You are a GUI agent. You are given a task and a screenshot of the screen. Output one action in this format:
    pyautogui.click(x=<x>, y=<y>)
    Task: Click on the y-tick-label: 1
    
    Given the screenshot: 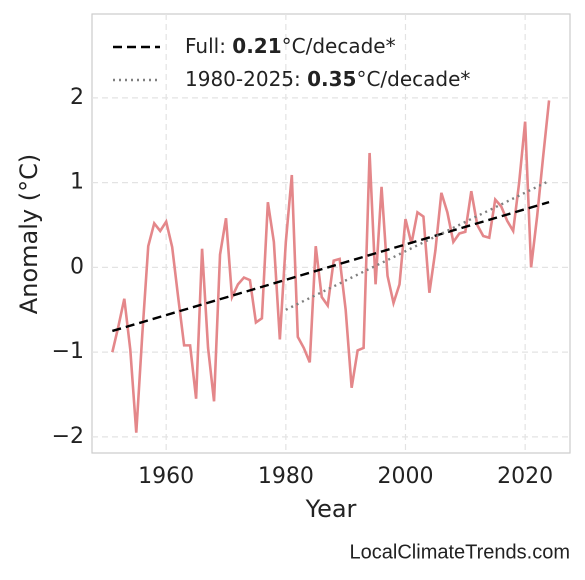 What is the action you would take?
    pyautogui.click(x=77, y=182)
    